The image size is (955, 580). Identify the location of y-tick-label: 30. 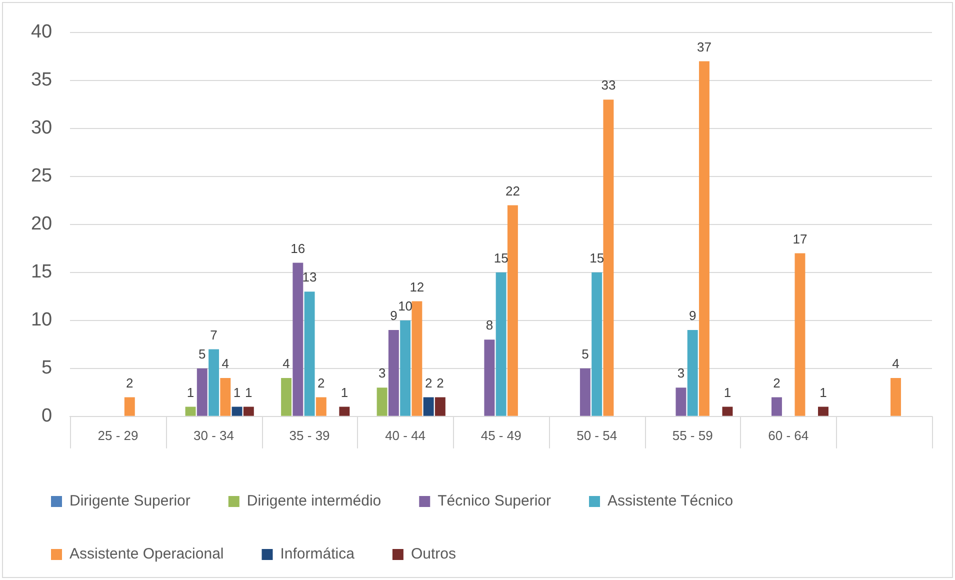
(41, 128).